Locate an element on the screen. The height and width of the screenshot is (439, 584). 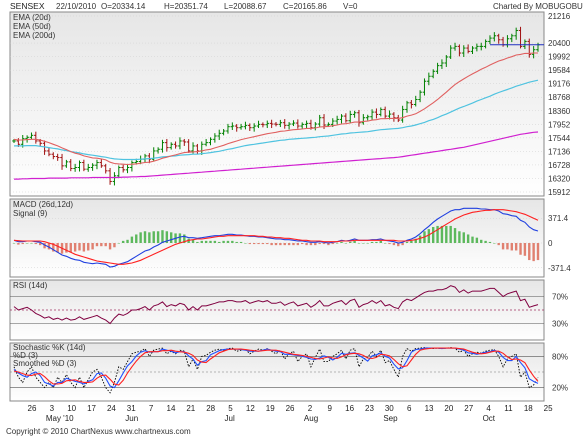
header-credit: Charted By MOBUGOBU is located at coordinates (538, 6).